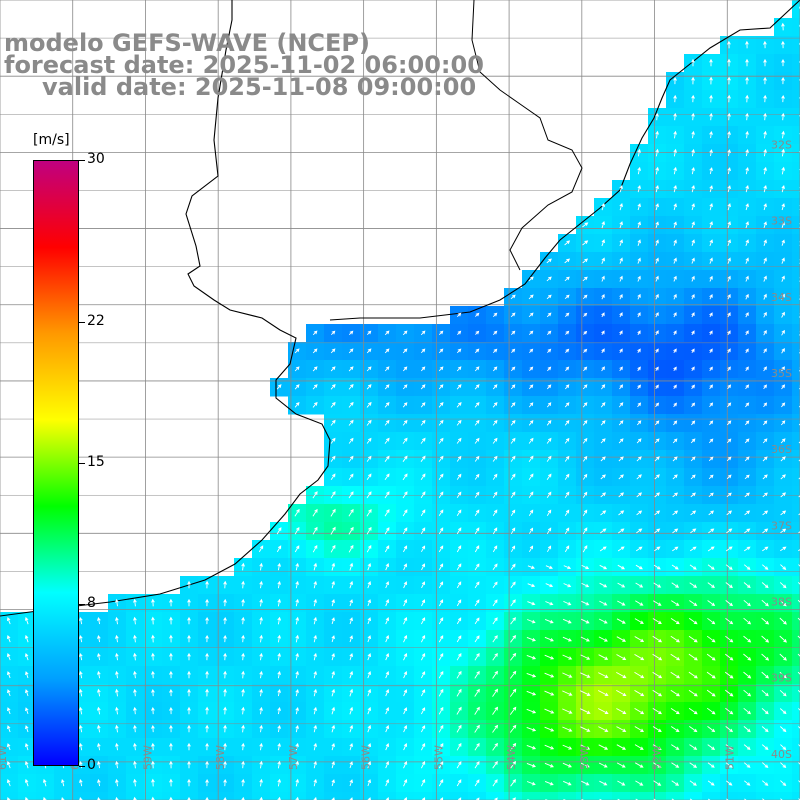 Image resolution: width=800 pixels, height=800 pixels. I want to click on colorbar-tick-mark, so click(82, 463).